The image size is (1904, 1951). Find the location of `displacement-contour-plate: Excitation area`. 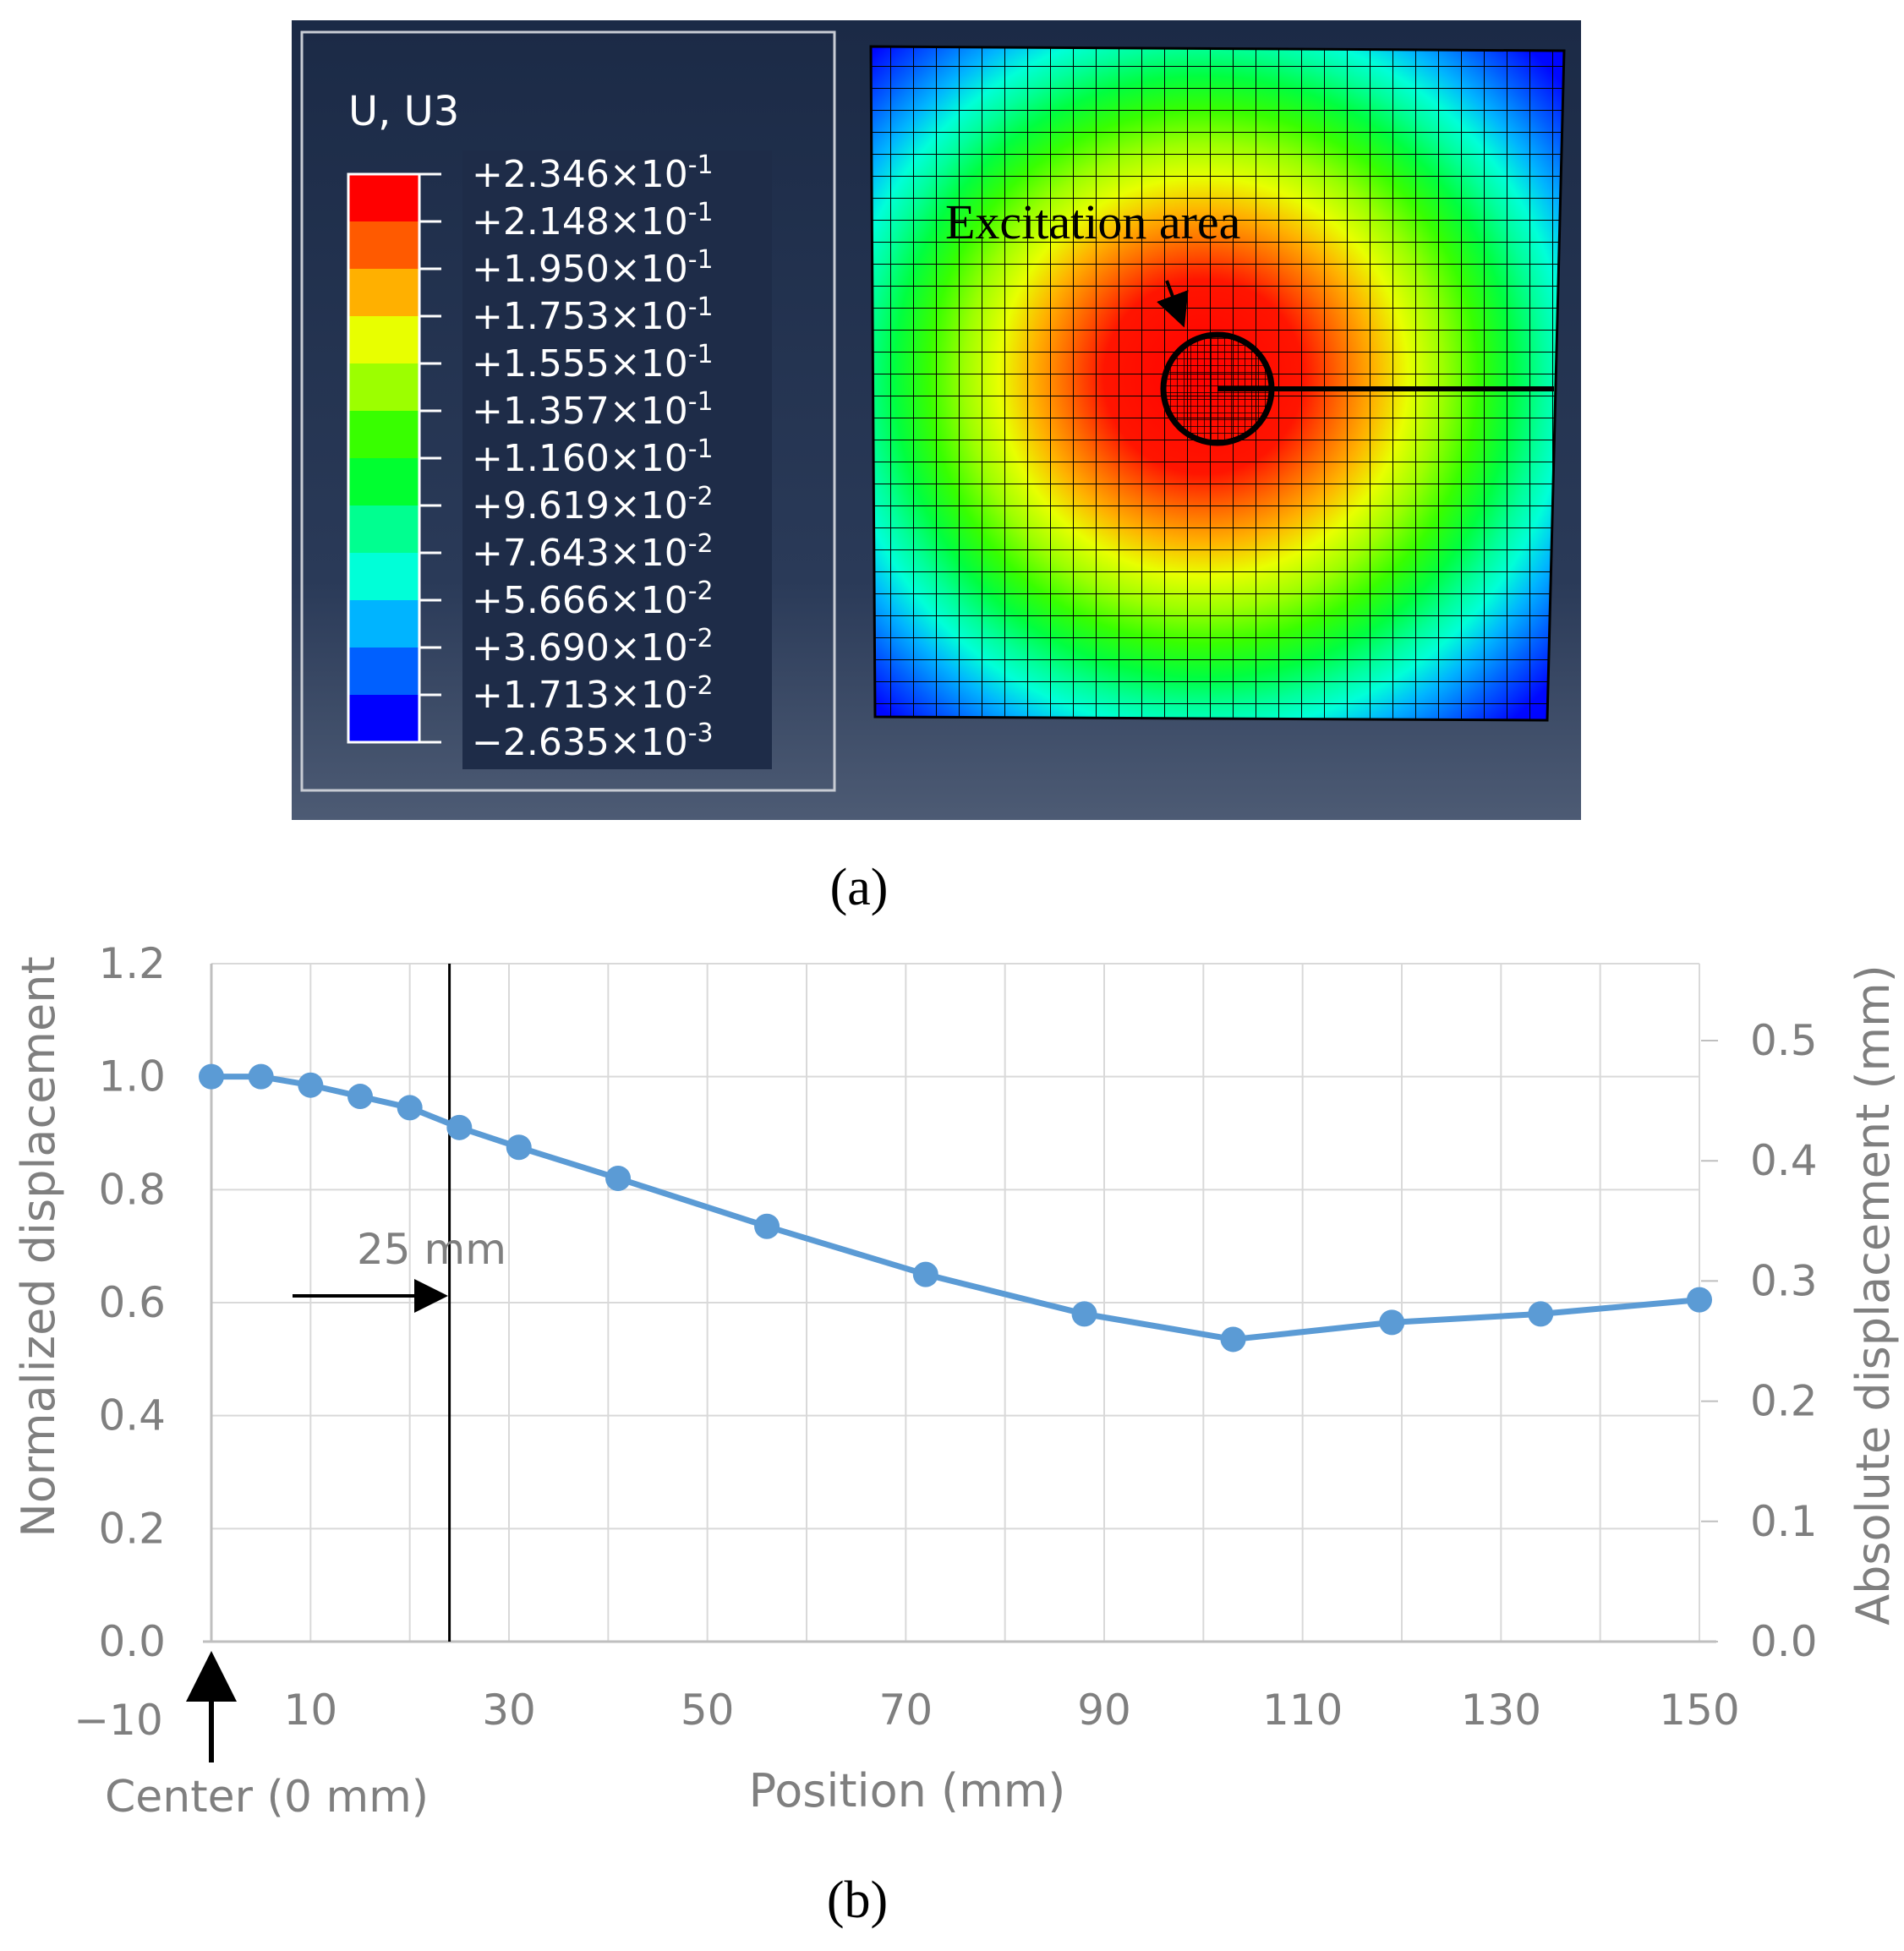

displacement-contour-plate: Excitation area is located at coordinates (1217, 383).